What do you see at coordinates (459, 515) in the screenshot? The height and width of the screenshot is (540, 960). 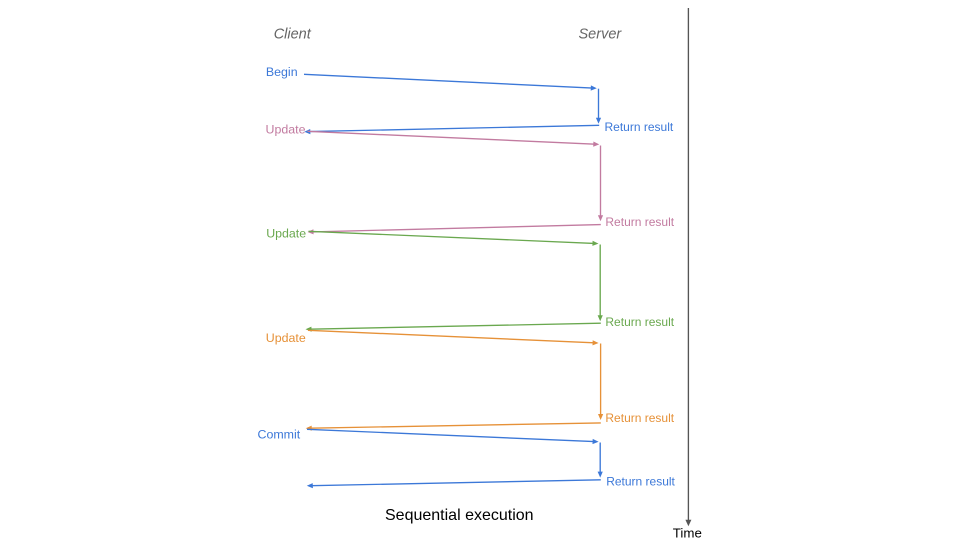 I see `svg-text: Sequential execution` at bounding box center [459, 515].